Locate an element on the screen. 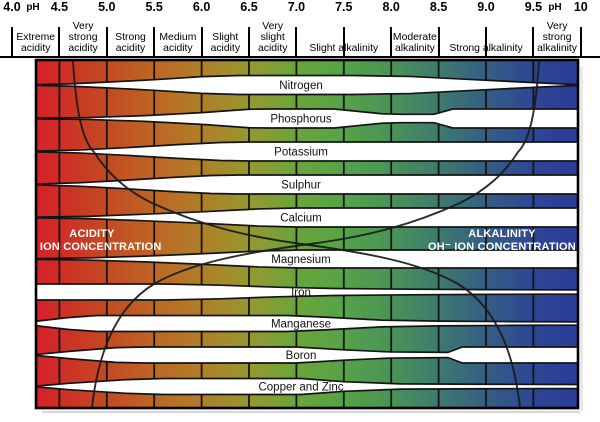 The width and height of the screenshot is (600, 422). nutrient-label: Sulphur is located at coordinates (301, 186).